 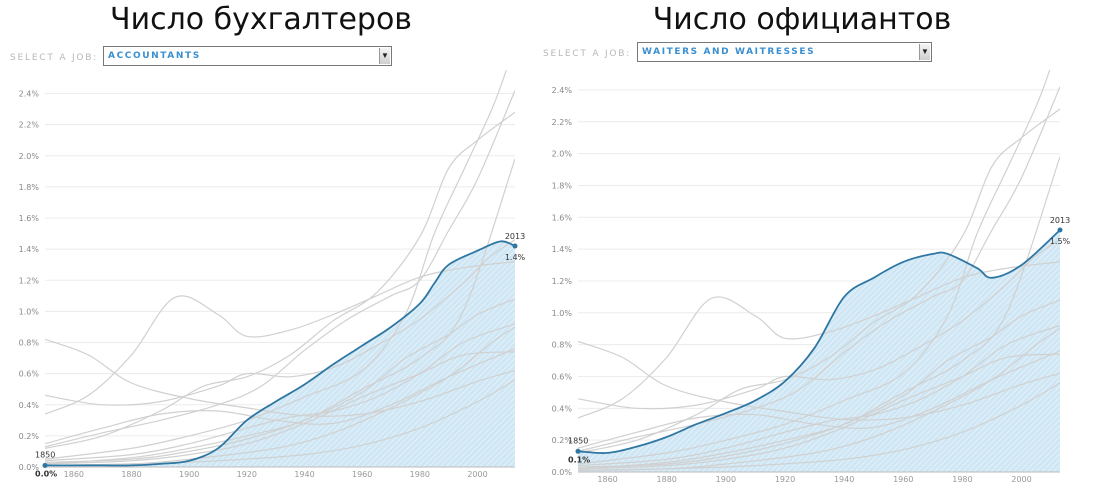 I want to click on end-value-label: 1.5%, so click(x=1060, y=241).